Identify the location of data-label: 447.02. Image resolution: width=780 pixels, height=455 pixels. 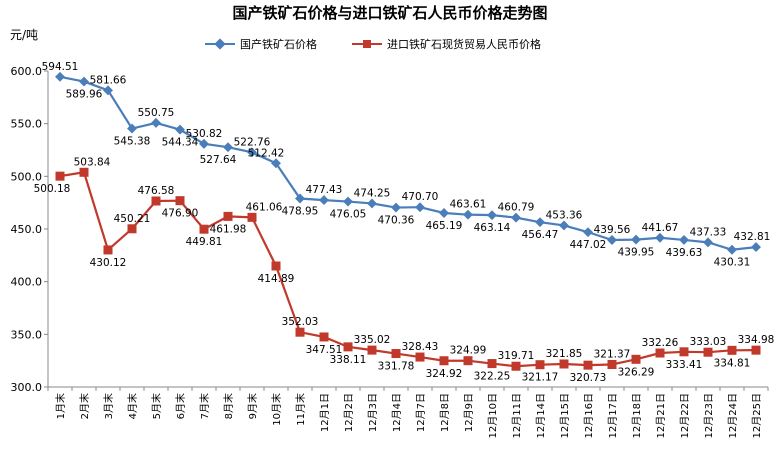
(588, 245).